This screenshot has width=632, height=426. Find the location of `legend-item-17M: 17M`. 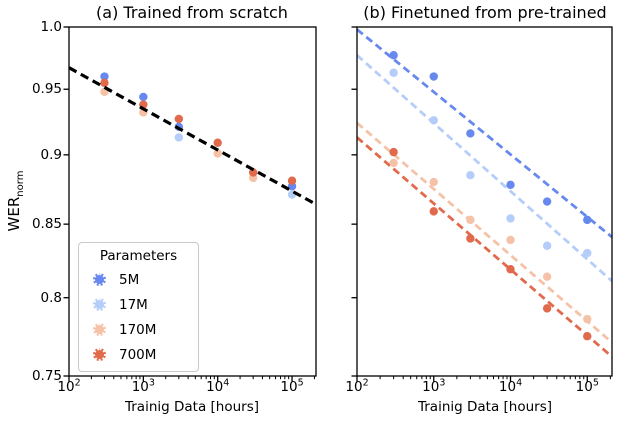

legend-item-17M: 17M is located at coordinates (138, 304).